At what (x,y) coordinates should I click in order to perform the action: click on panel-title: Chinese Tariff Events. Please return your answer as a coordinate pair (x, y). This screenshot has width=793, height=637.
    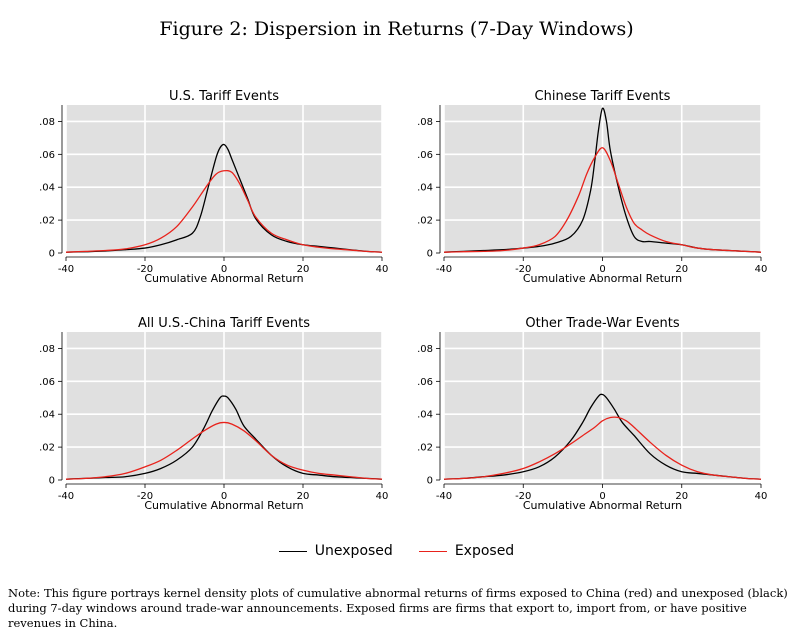
    Looking at the image, I should click on (603, 96).